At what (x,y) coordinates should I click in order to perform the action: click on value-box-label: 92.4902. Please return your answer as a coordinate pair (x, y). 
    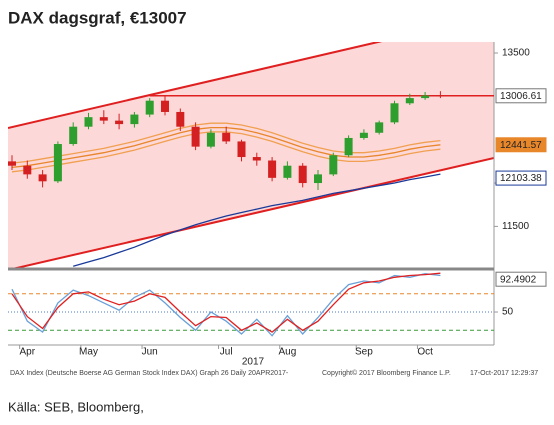
    Looking at the image, I should click on (518, 279).